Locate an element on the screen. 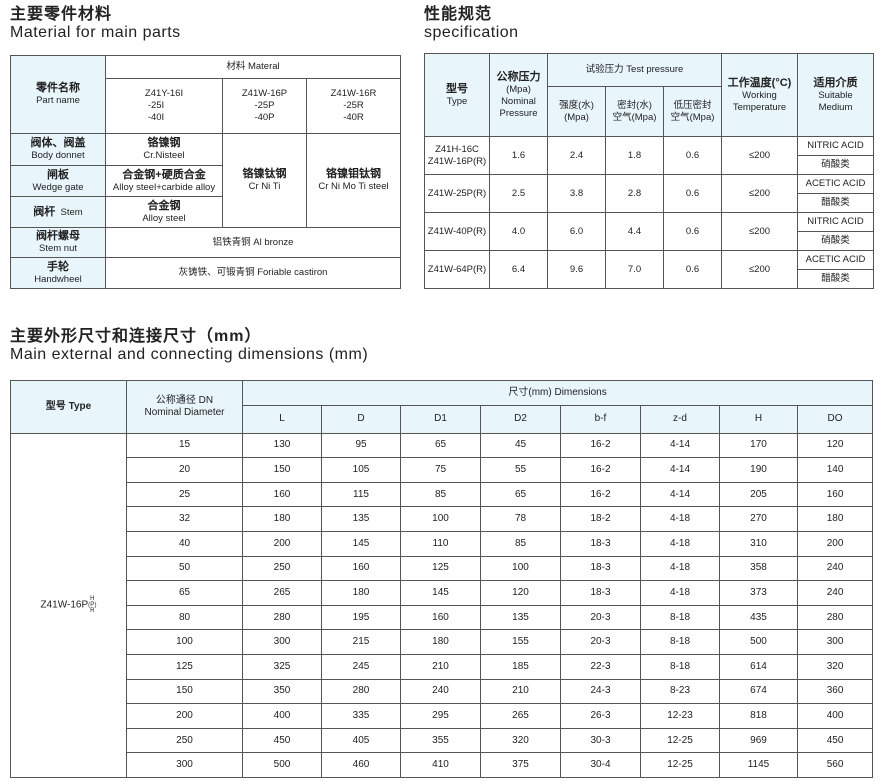  dimension-cell-l: 250 is located at coordinates (282, 568).